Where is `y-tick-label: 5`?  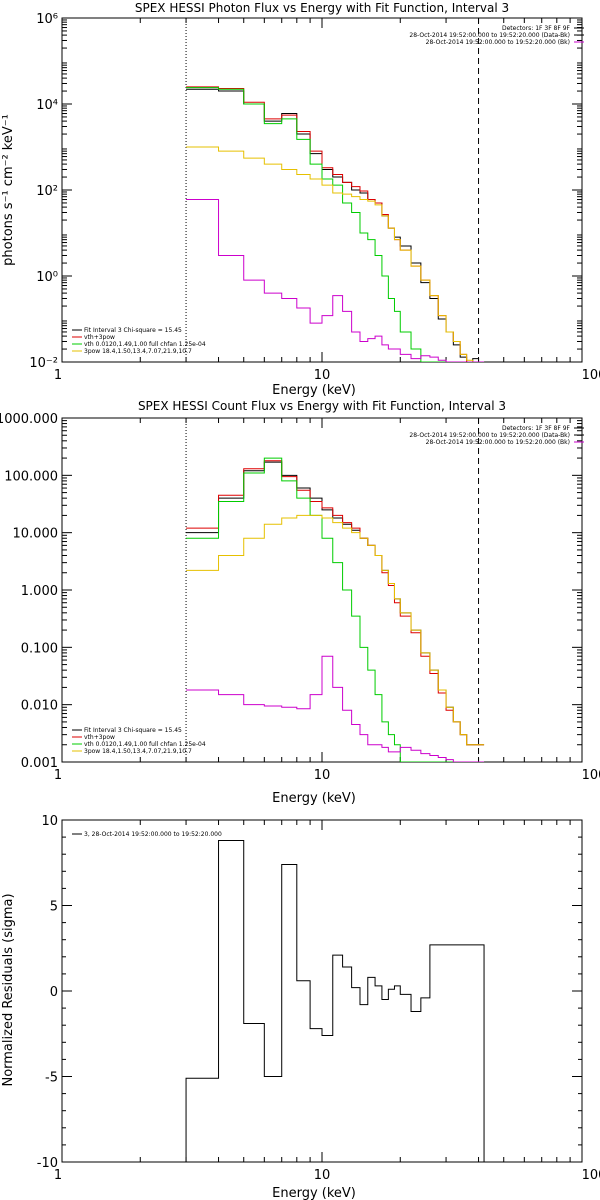
y-tick-label: 5 is located at coordinates (54, 907).